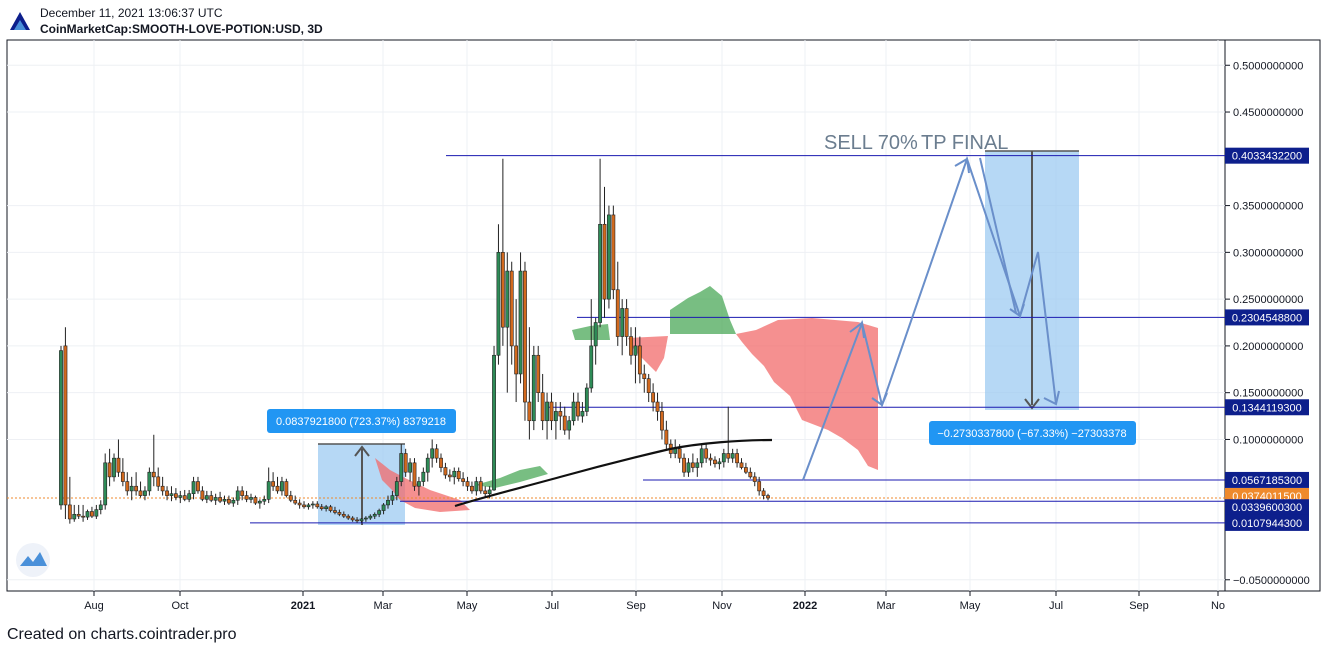 The width and height of the screenshot is (1324, 650). Describe the element at coordinates (970, 606) in the screenshot. I see `time-axis-label: May` at that location.